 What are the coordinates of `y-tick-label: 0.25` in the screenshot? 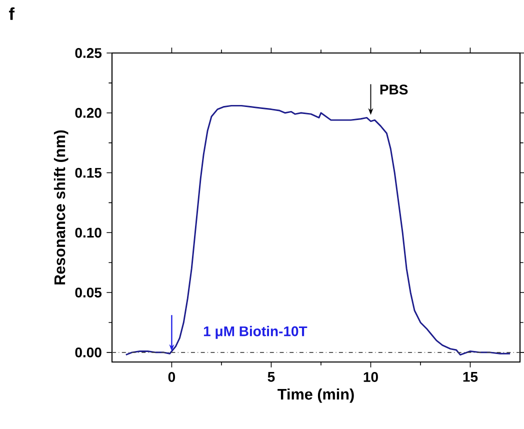 It's located at (88, 53).